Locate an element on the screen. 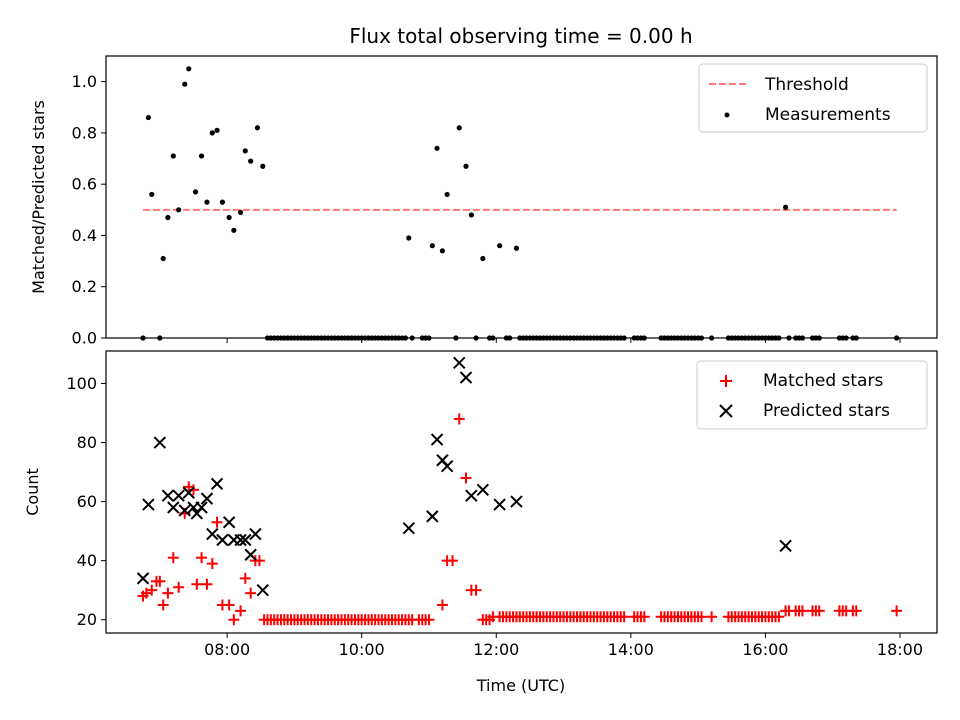  top-legend-box is located at coordinates (813, 98).